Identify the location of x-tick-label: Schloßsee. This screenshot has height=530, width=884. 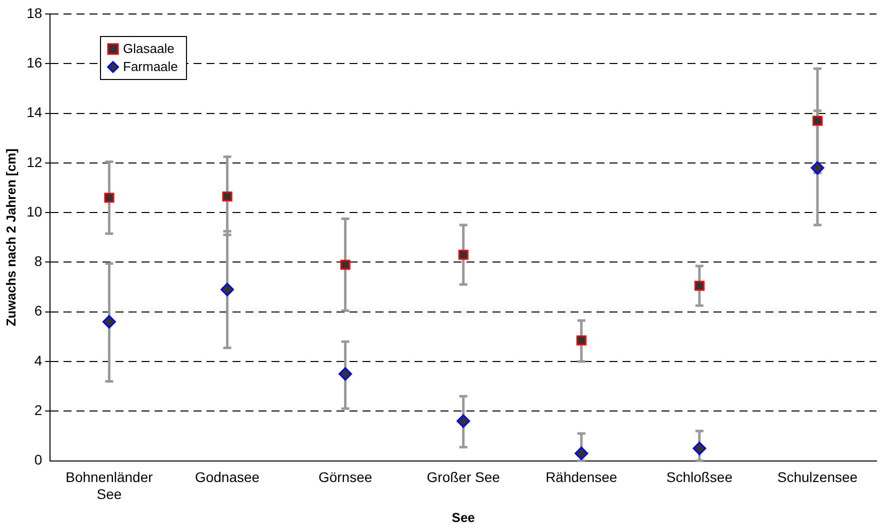
(699, 477).